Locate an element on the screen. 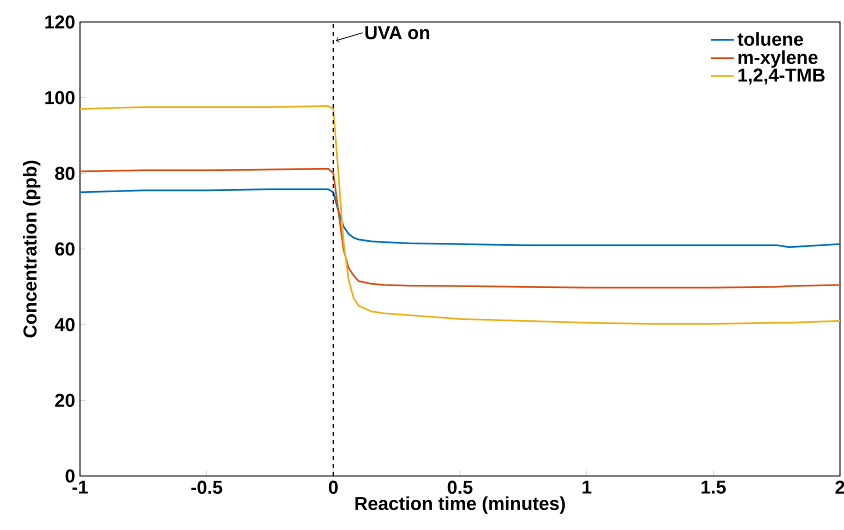  y-tick-label: 20 is located at coordinates (65, 400).